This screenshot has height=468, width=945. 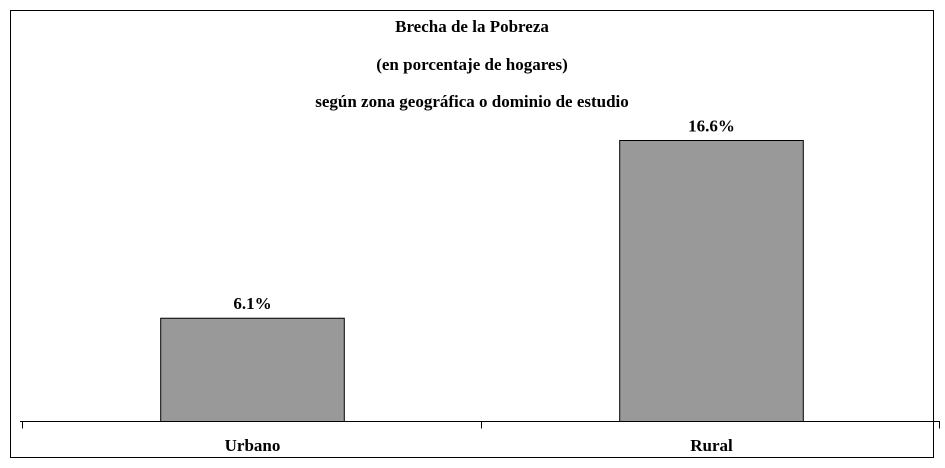 What do you see at coordinates (711, 445) in the screenshot?
I see `x-tick-label: Rural` at bounding box center [711, 445].